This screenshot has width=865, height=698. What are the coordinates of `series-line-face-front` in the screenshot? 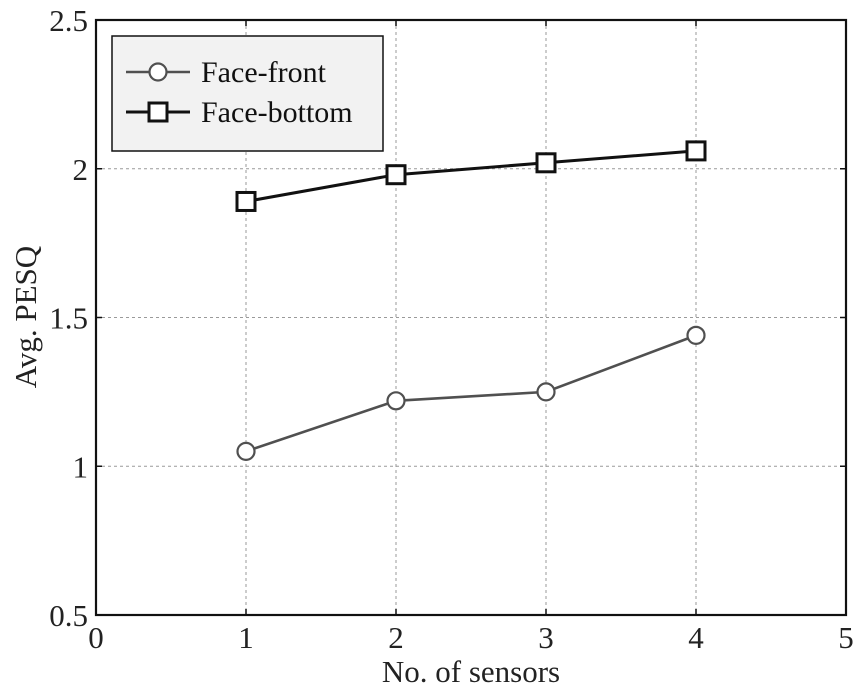 It's located at (471, 393).